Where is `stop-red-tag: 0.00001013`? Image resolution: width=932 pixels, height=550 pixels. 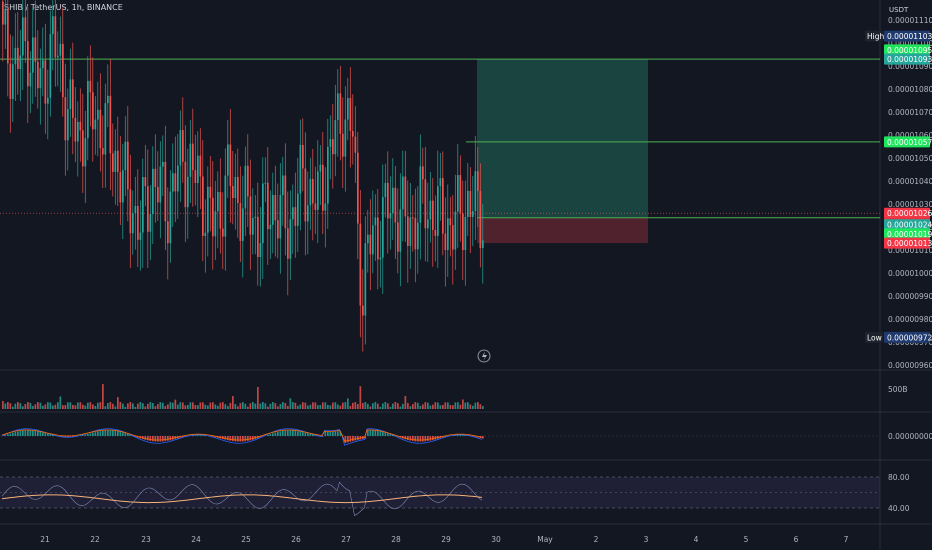
stop-red-tag: 0.00001013 is located at coordinates (908, 243).